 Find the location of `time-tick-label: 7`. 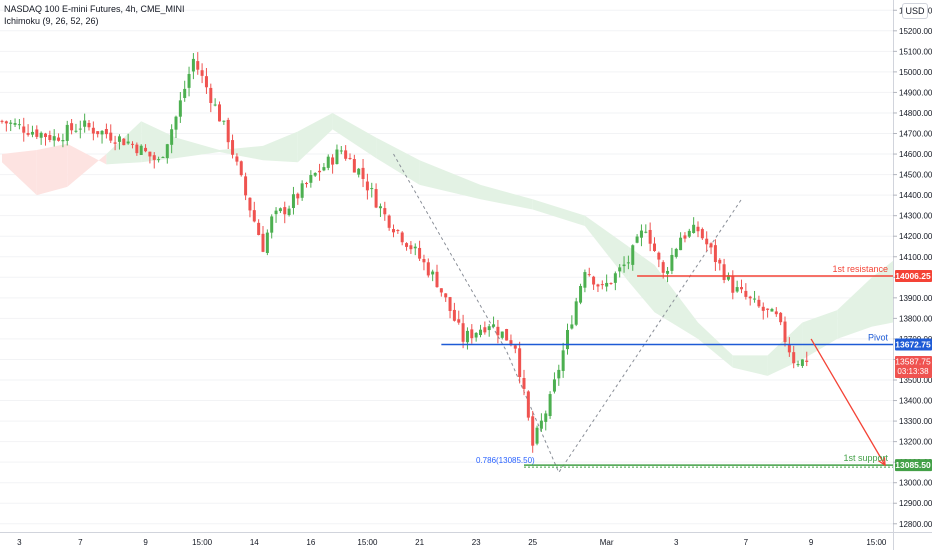

time-tick-label: 7 is located at coordinates (746, 542).